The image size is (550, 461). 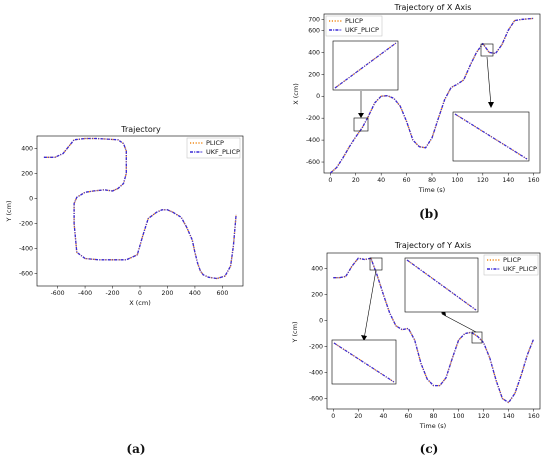 What do you see at coordinates (316, 399) in the screenshot?
I see `chart-c-ytick-label: -600` at bounding box center [316, 399].